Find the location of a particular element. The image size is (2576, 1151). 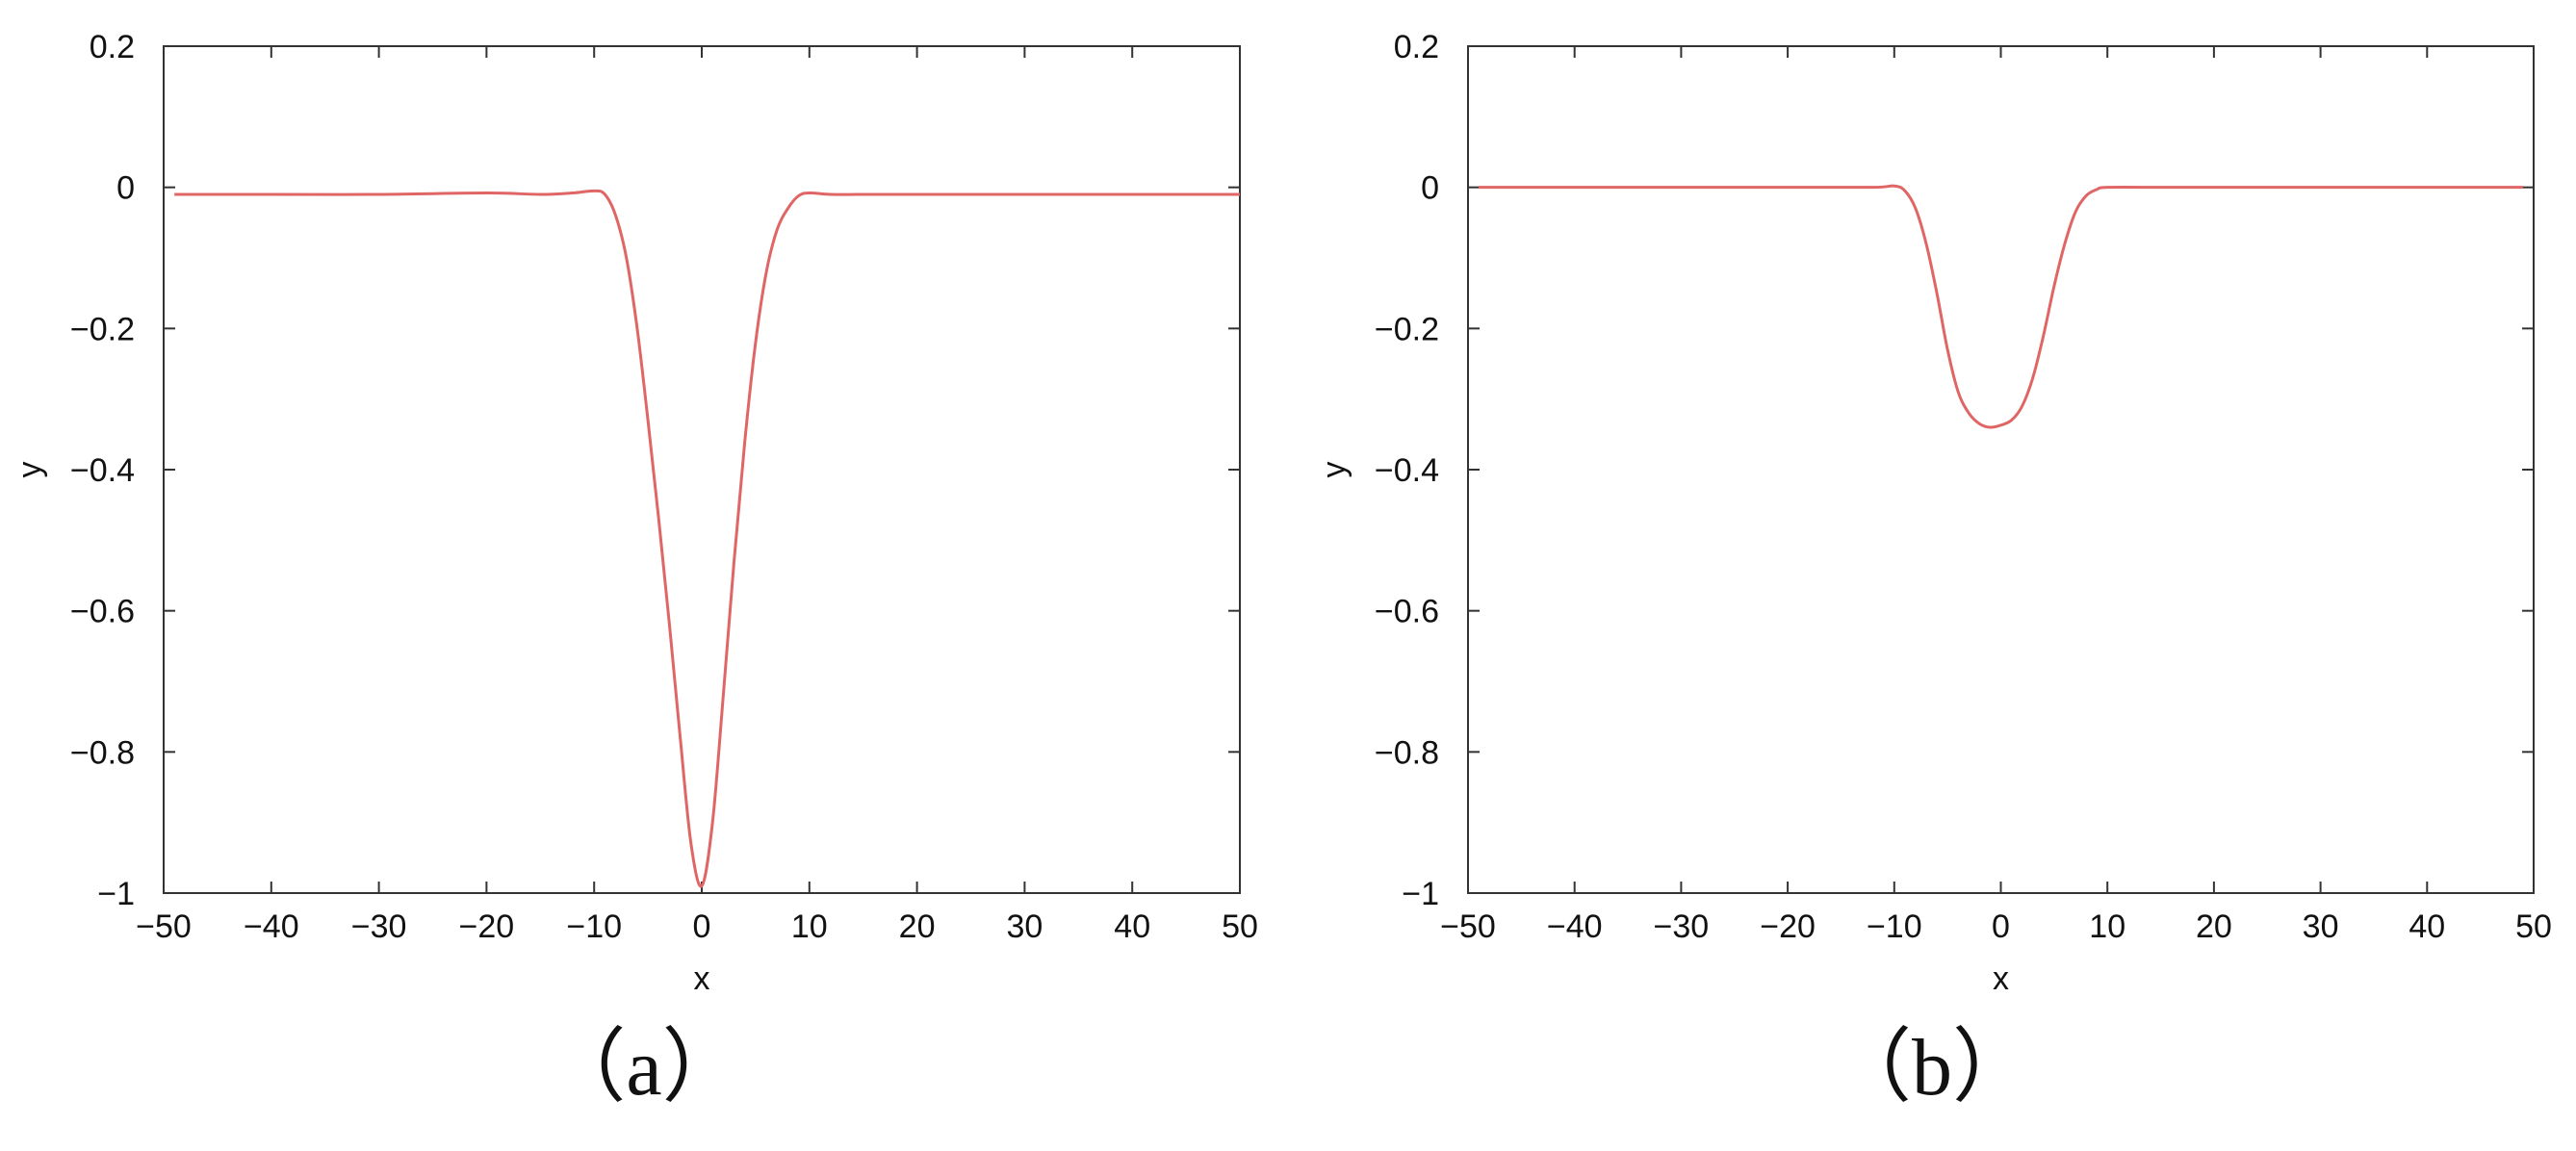

panel-caption-b: （b） is located at coordinates (1931, 1068).